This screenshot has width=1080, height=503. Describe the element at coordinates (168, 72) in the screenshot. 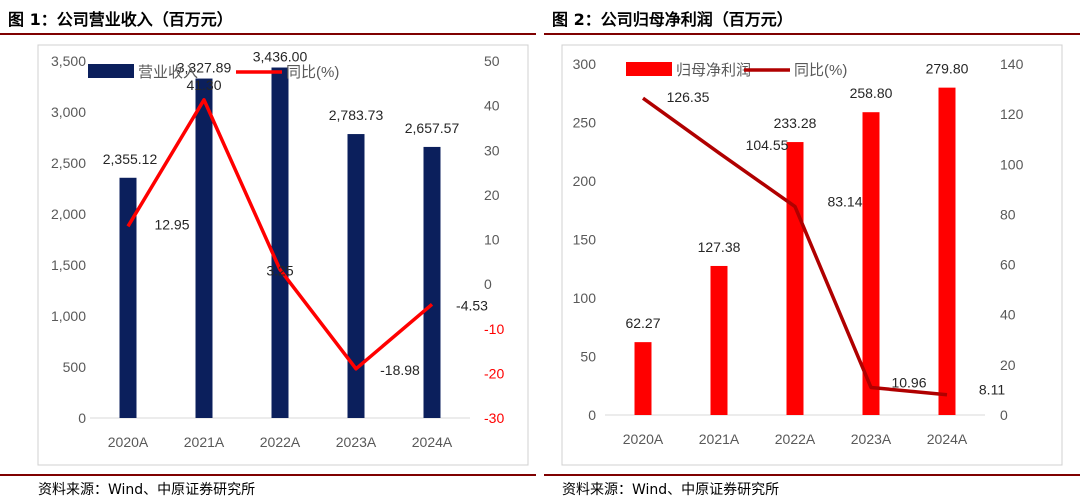

I see `legend-label: 营业收入` at that location.